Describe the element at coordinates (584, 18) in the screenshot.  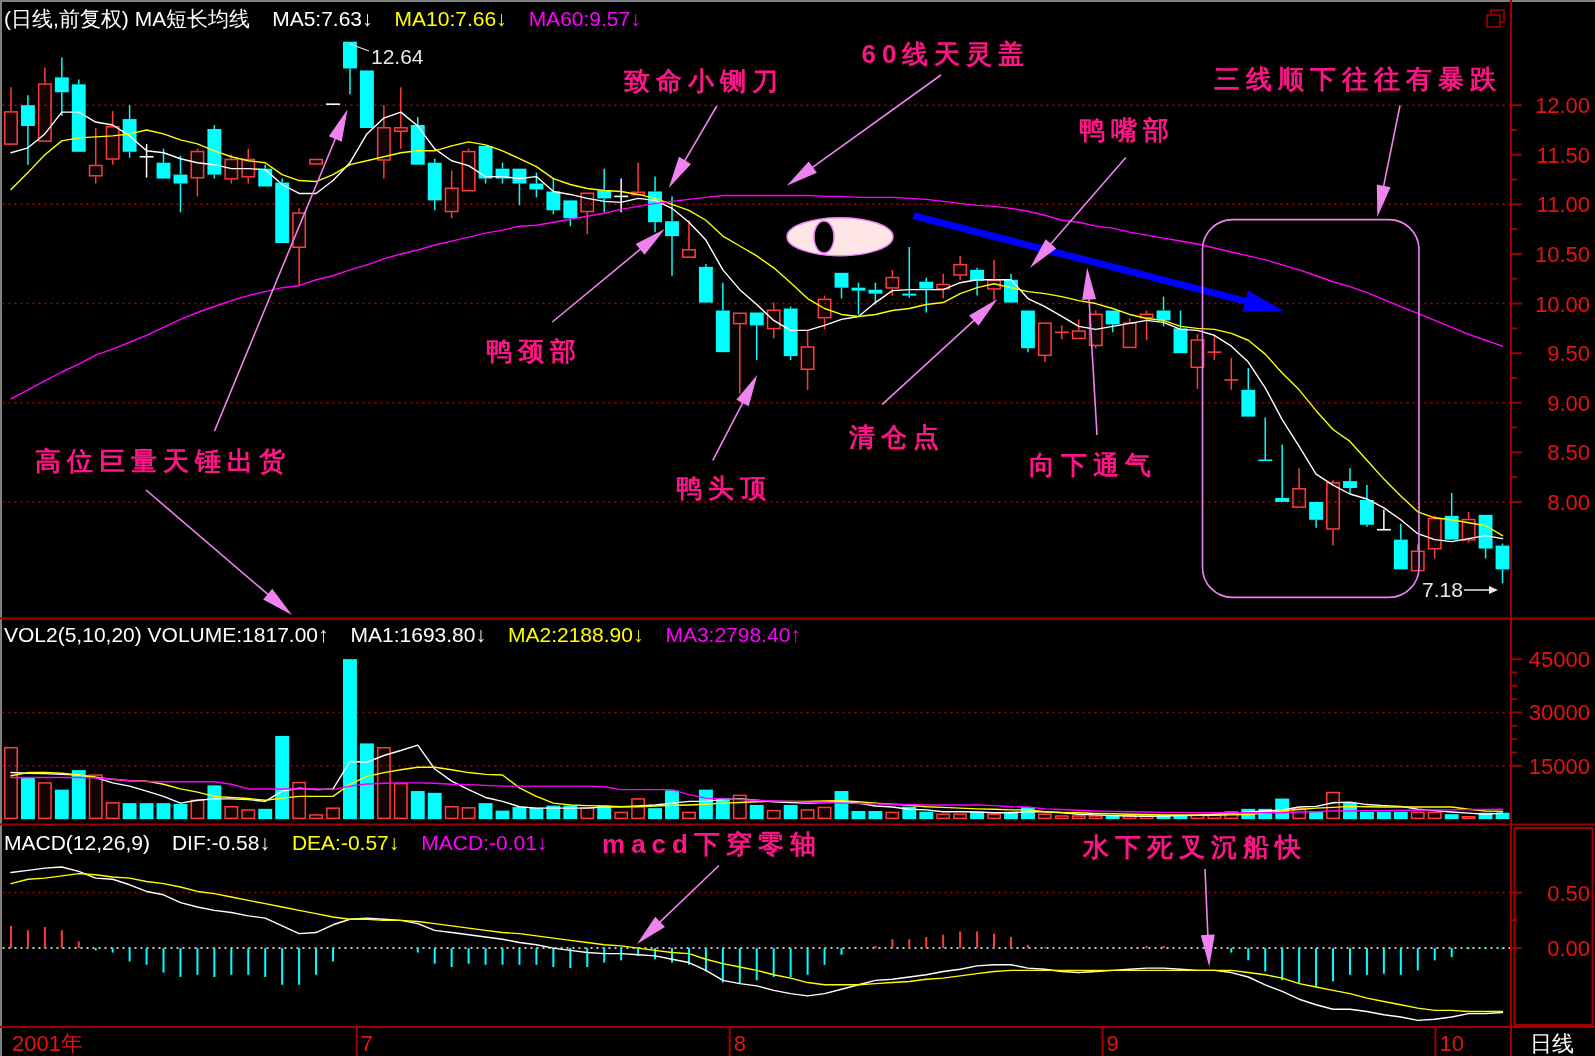
I see `text: MA60:9.57↓` at that location.